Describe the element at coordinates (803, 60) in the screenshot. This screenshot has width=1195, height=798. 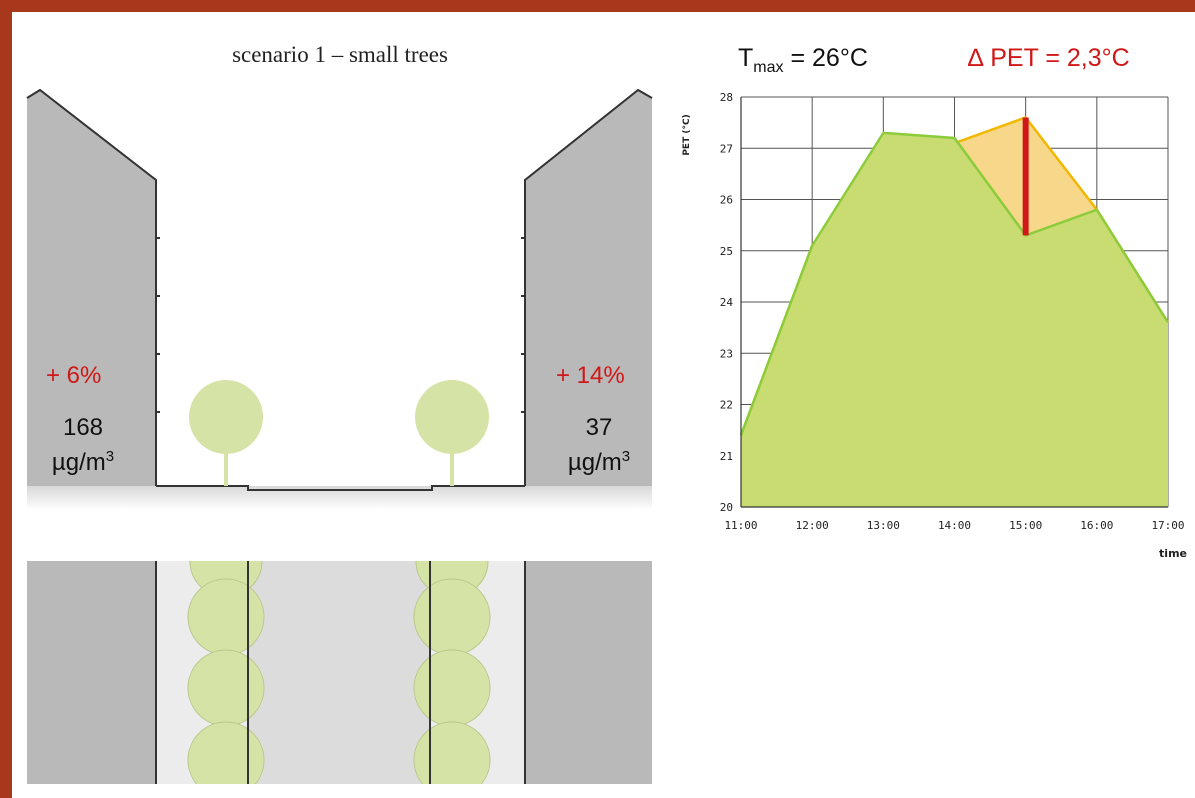
I see `tmax-label: Tmax = 26°C` at that location.